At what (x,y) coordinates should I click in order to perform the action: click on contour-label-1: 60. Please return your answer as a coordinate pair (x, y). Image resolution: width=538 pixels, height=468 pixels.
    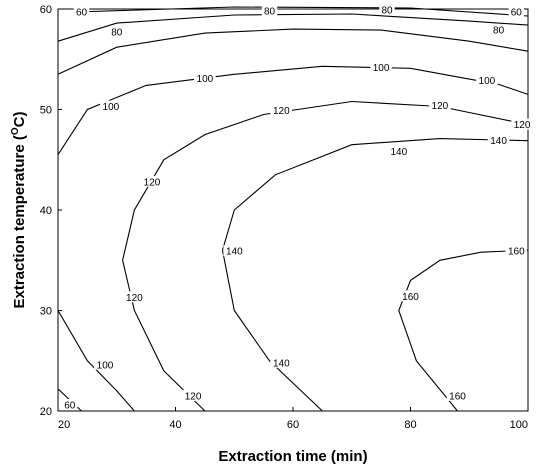
    Looking at the image, I should click on (517, 13).